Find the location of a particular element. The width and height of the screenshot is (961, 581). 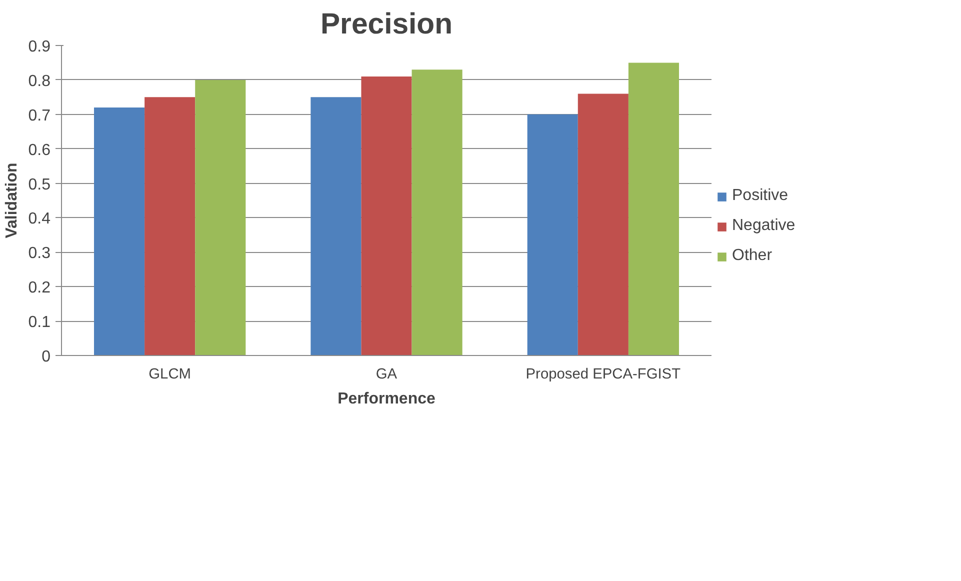

chart-title: Precision is located at coordinates (386, 24).